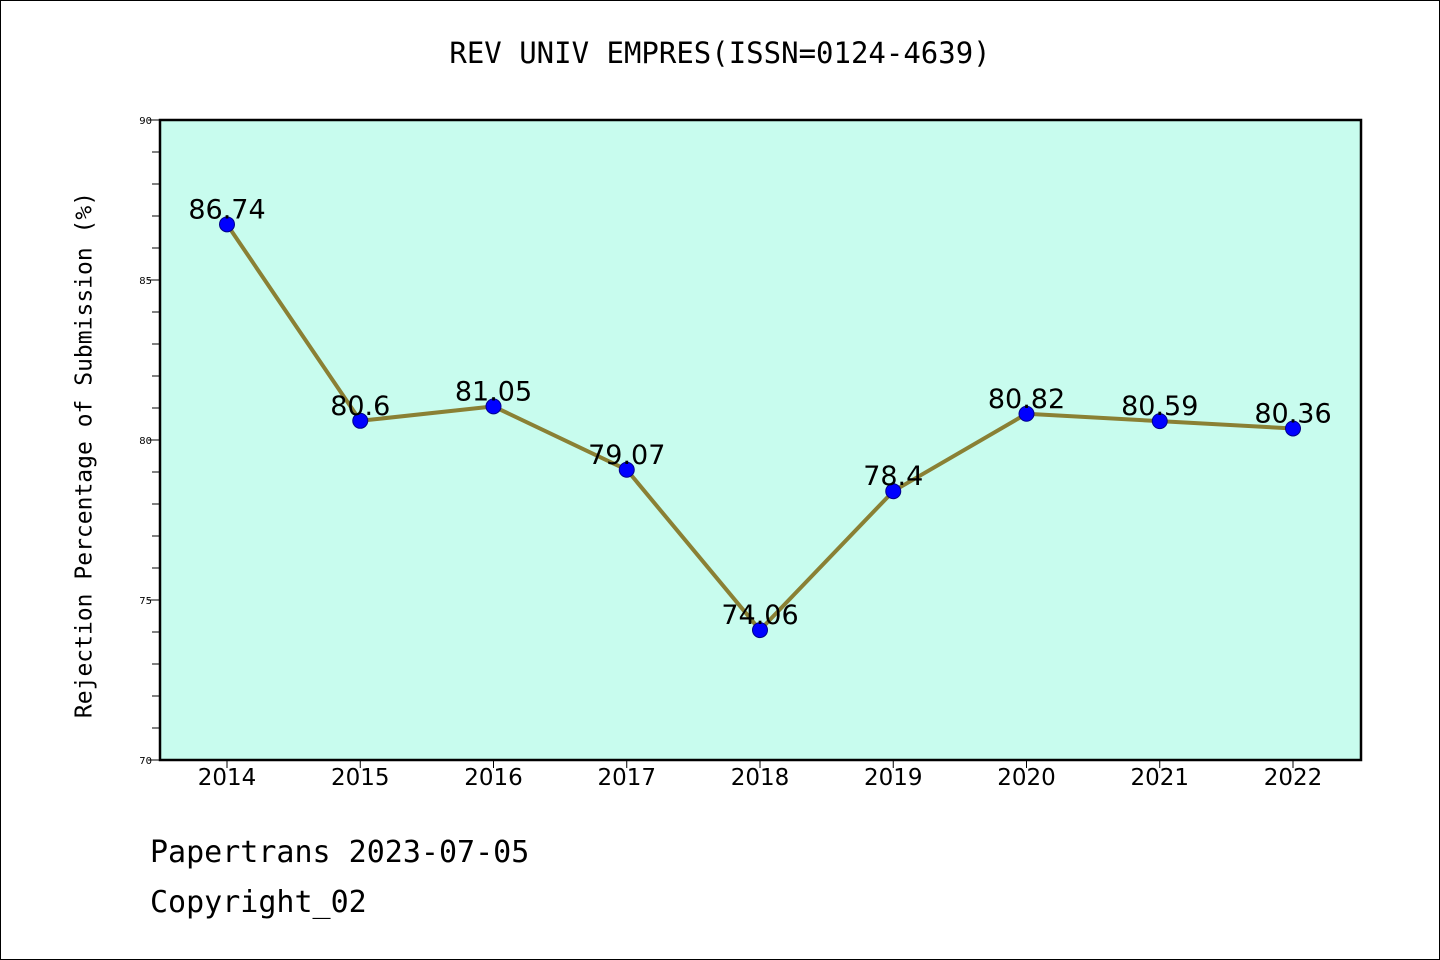 The image size is (1440, 960). Describe the element at coordinates (145, 281) in the screenshot. I see `y-tick-label: 85` at that location.